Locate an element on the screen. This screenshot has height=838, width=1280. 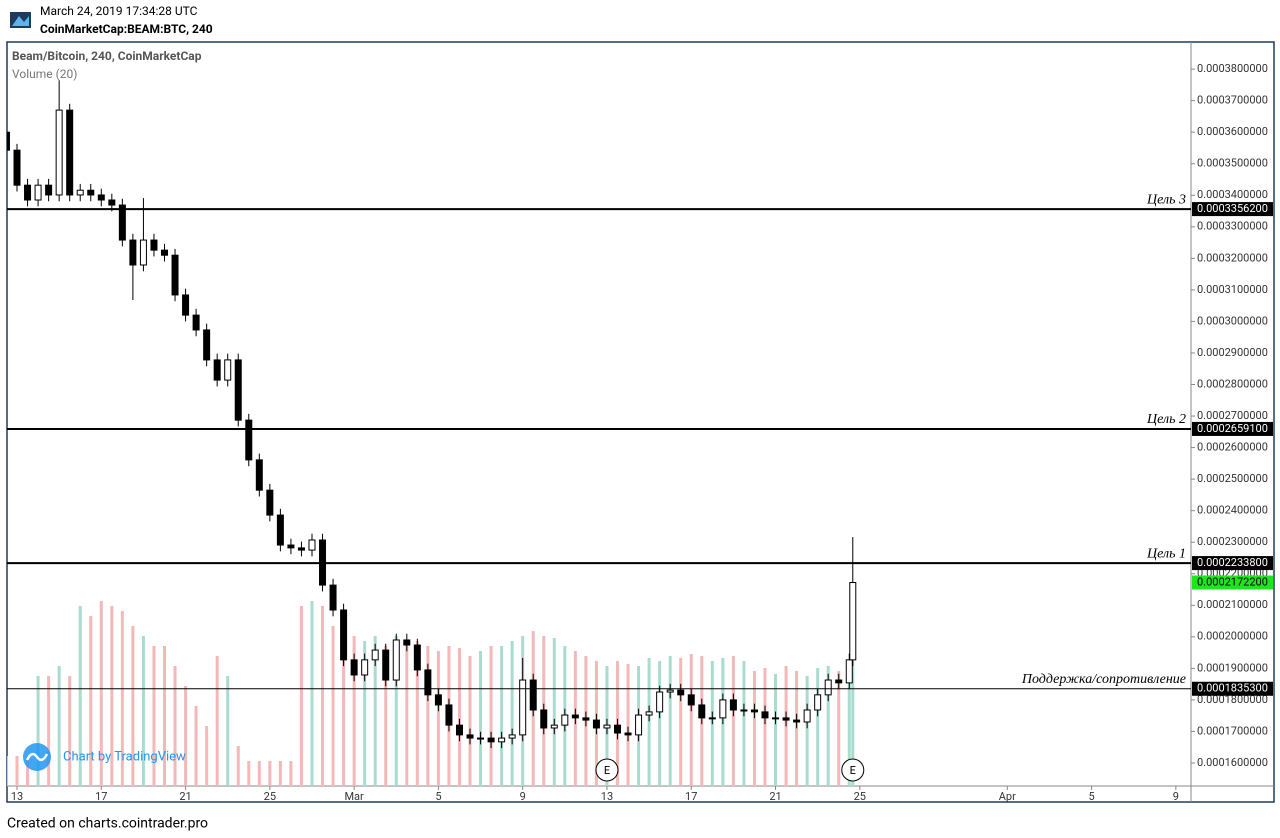
level-price-label: 0.0003356200 is located at coordinates (1232, 208).